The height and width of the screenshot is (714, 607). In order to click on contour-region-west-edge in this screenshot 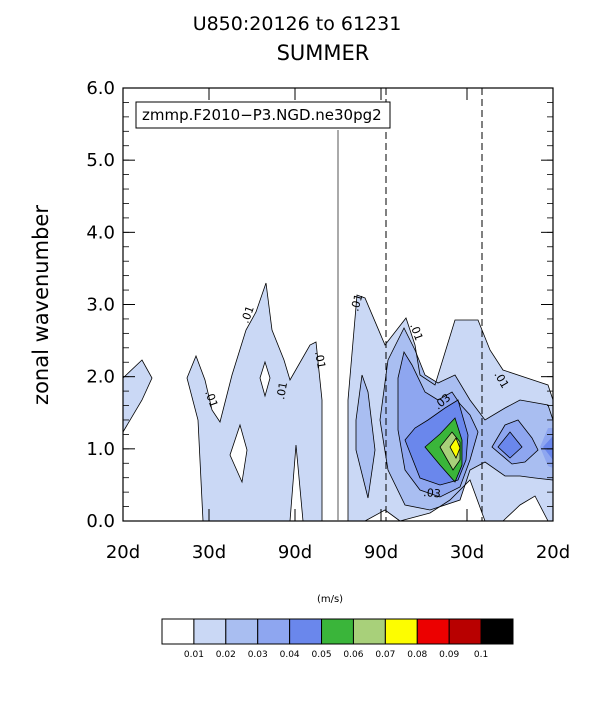, I will do `click(137, 396)`.